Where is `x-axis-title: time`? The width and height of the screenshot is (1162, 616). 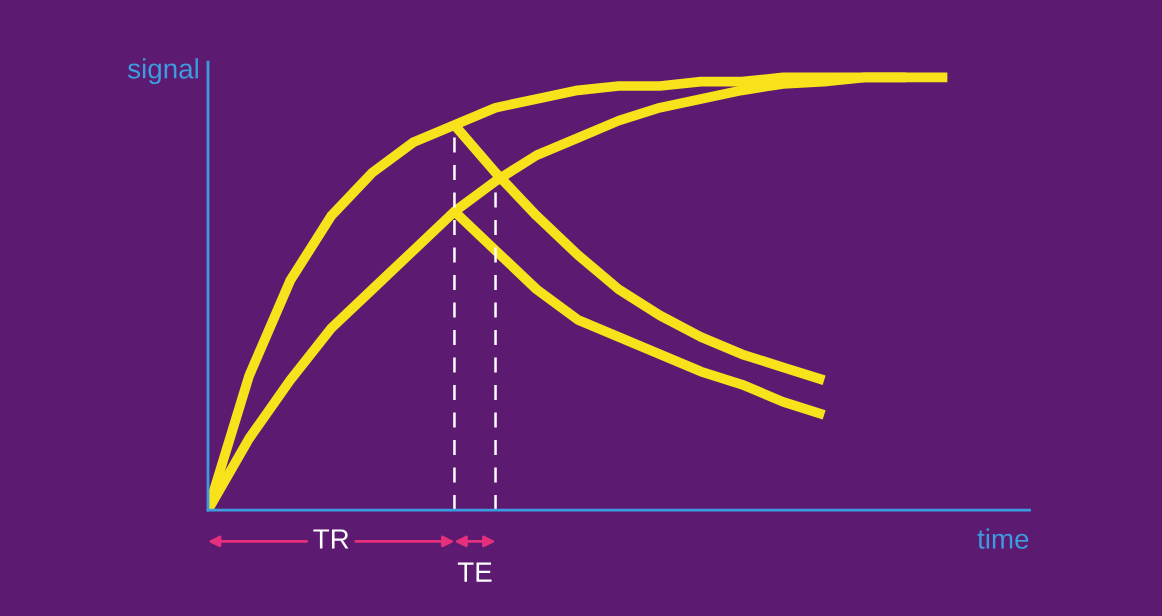 x-axis-title: time is located at coordinates (1003, 538).